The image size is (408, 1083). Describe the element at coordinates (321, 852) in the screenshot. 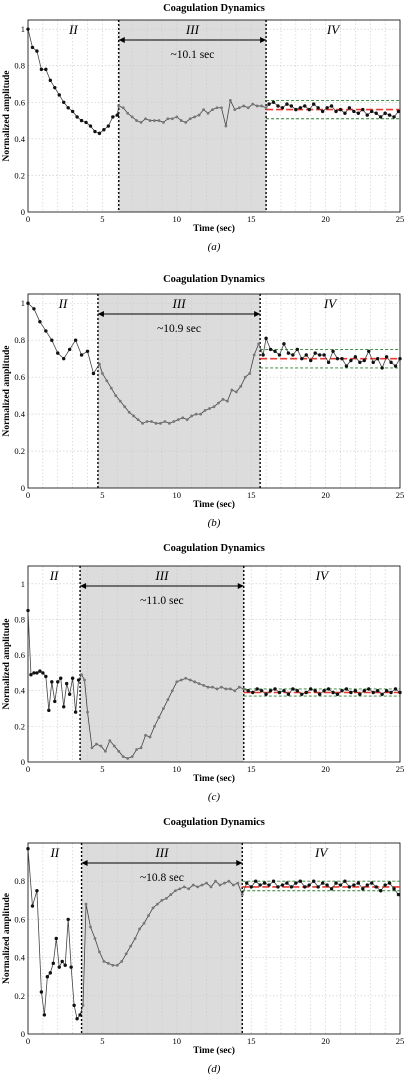

I see `phase-label-iv: IV` at that location.